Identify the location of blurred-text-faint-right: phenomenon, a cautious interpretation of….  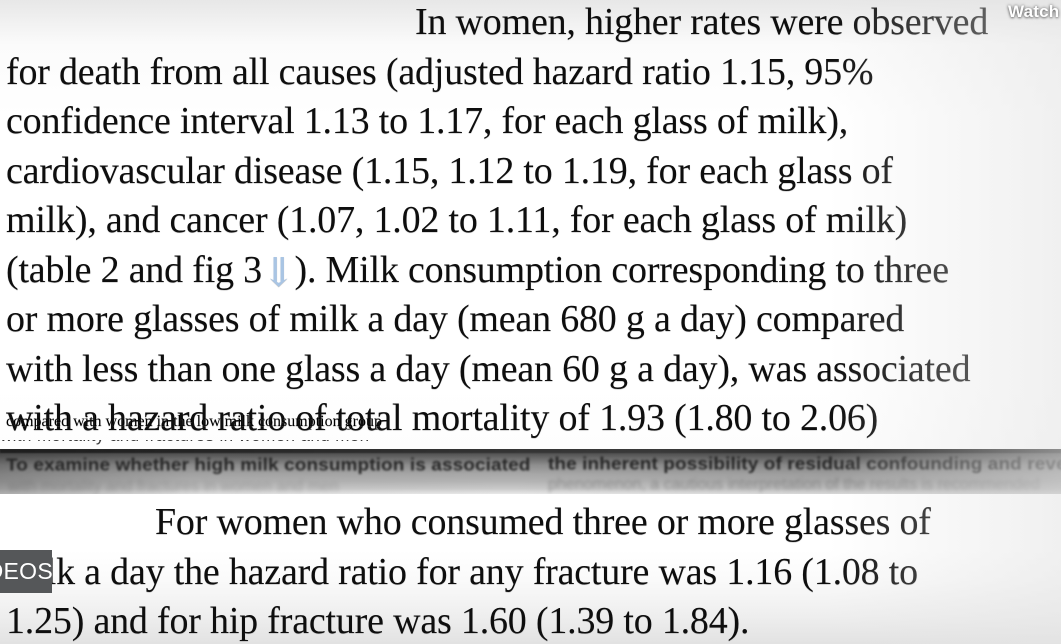
(794, 484).